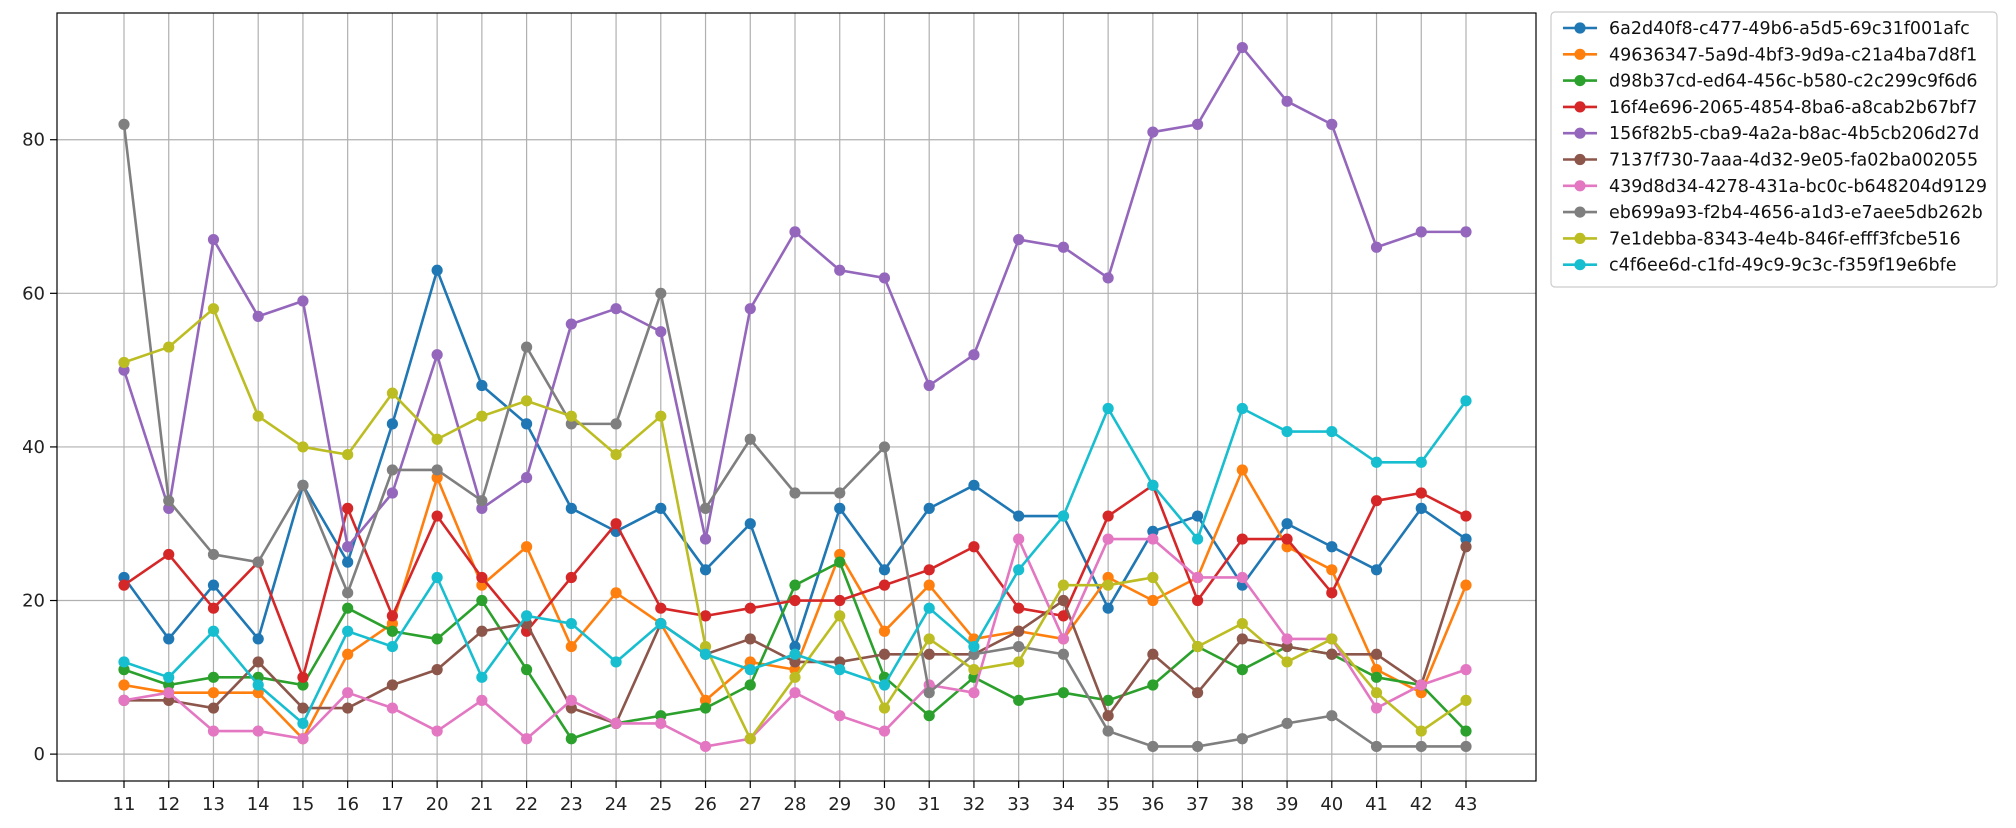 This screenshot has width=2016, height=828. Describe the element at coordinates (213, 804) in the screenshot. I see `x-tick-label: 13` at that location.